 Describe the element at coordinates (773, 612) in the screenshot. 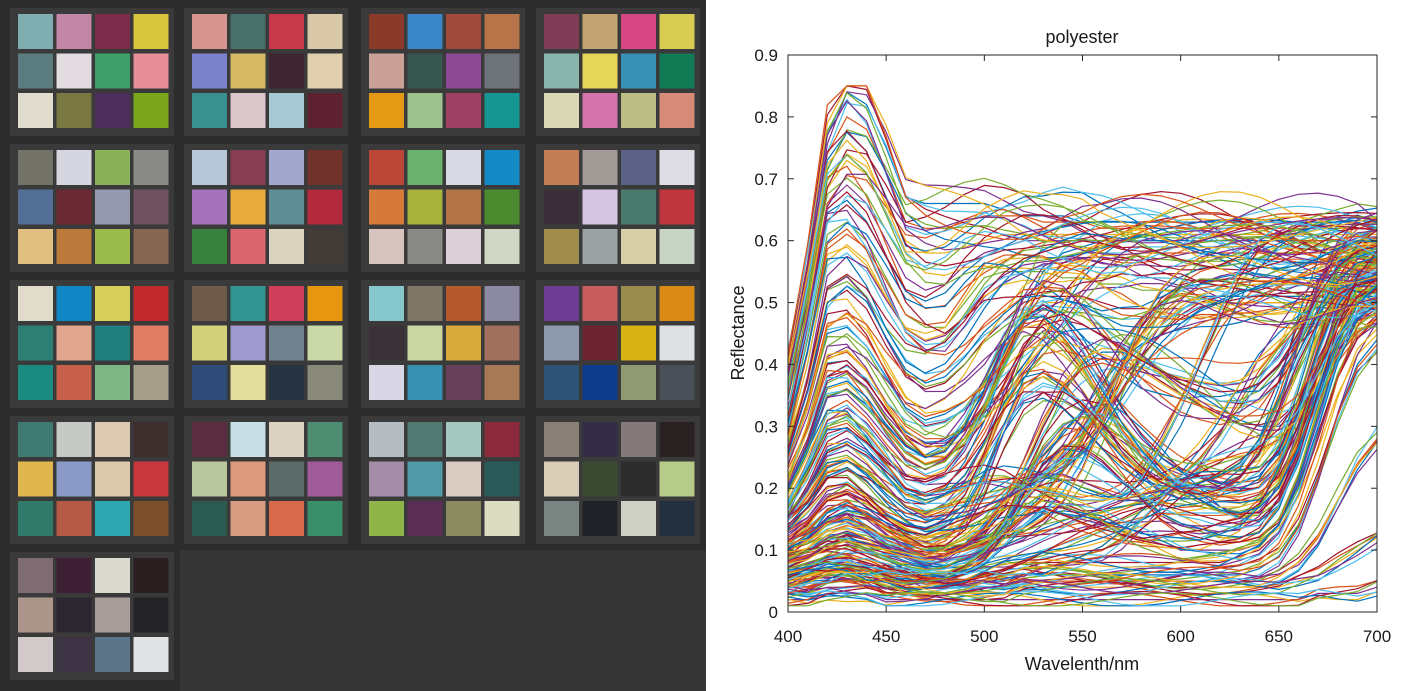

I see `y-tick-label: 0` at that location.